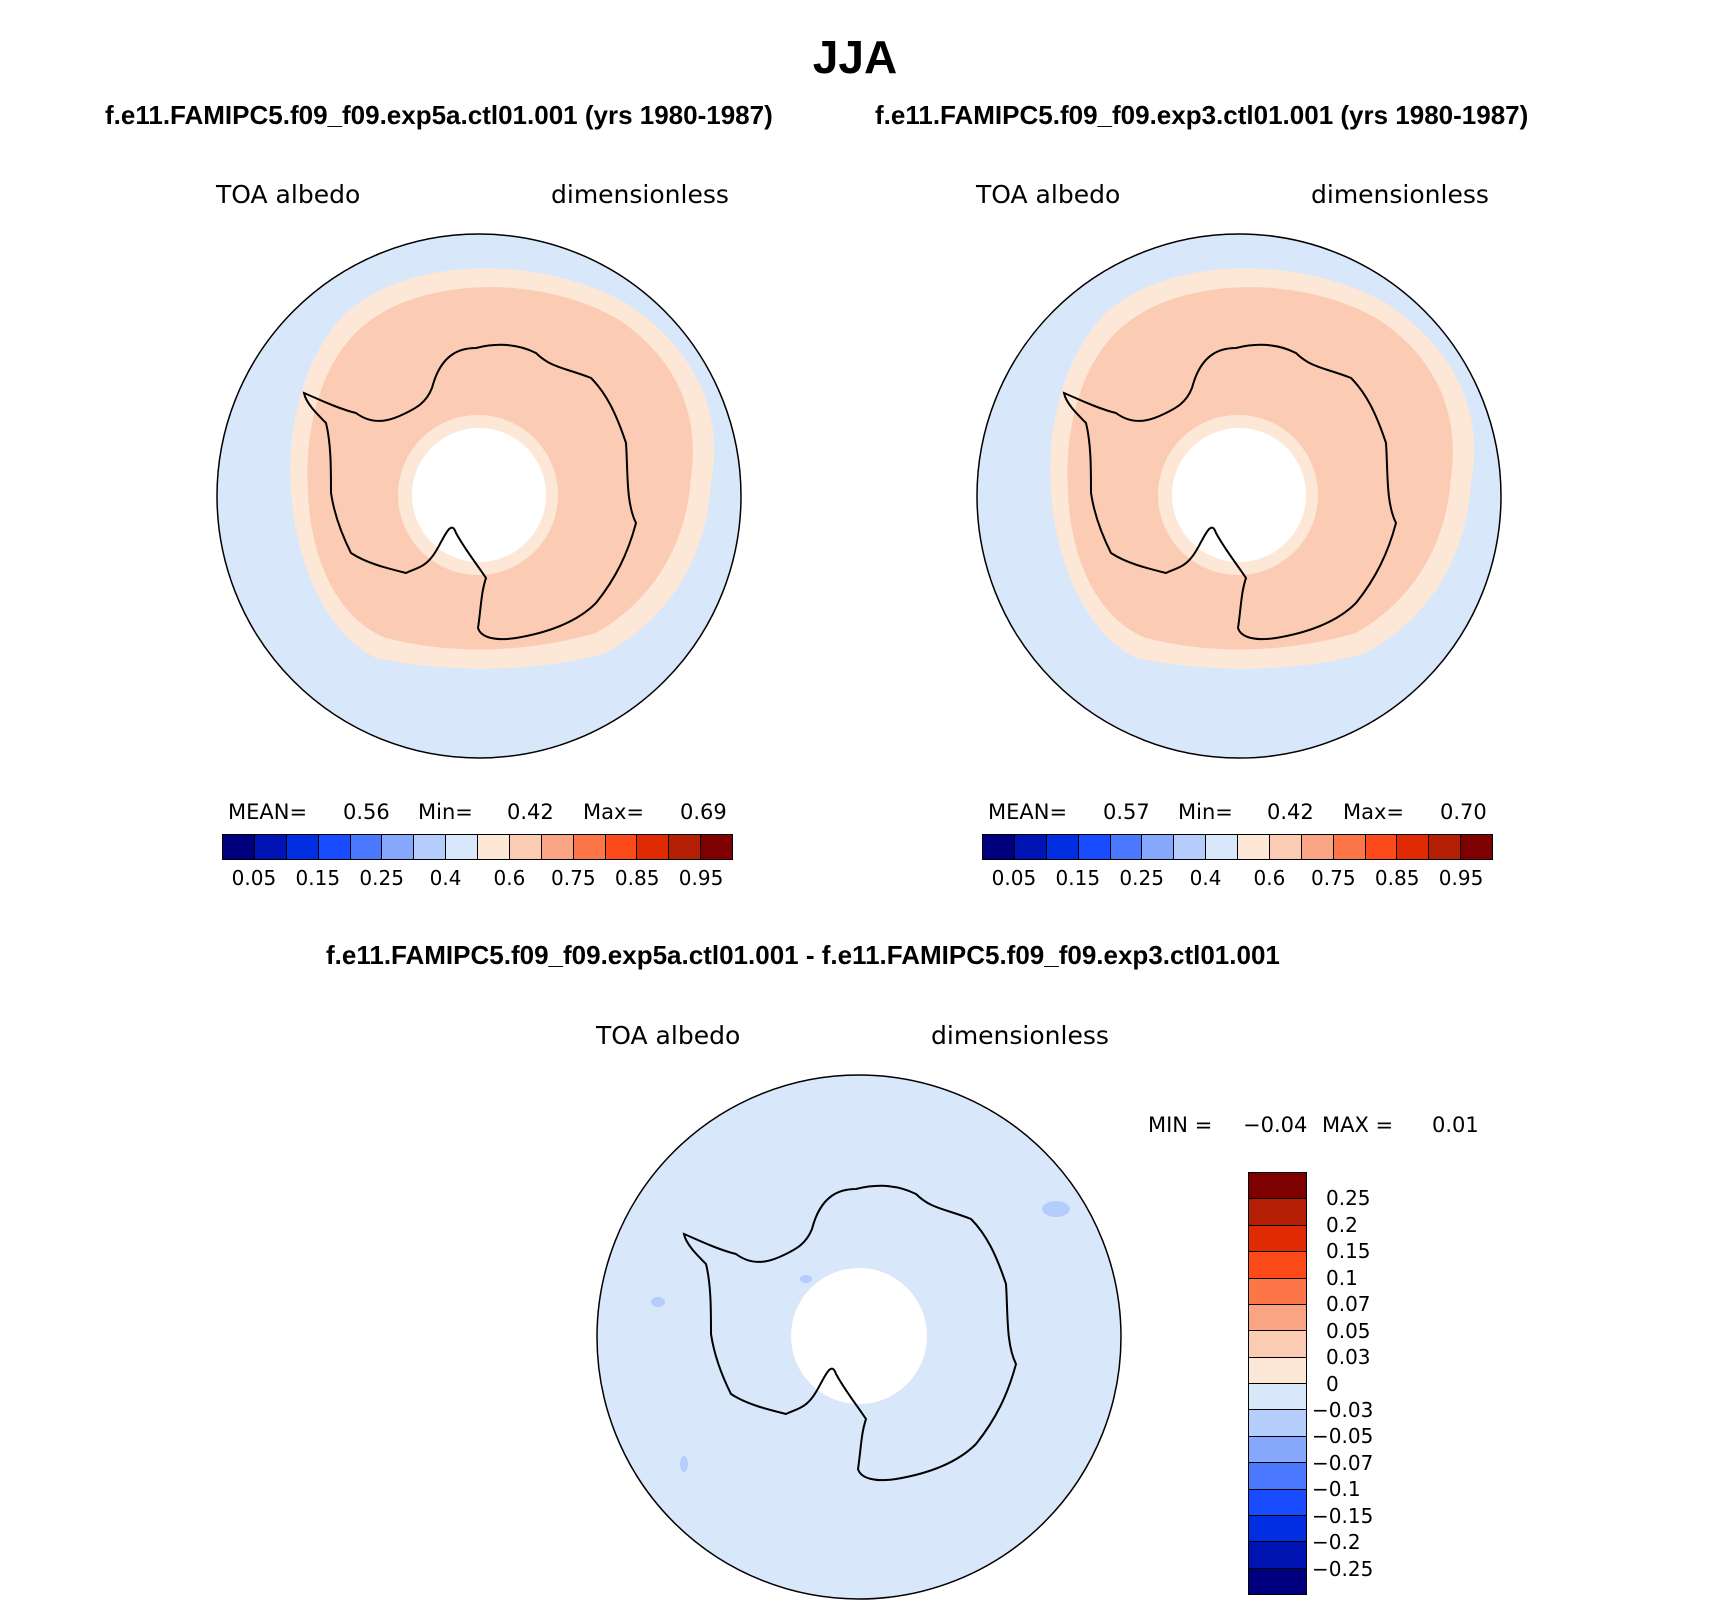 The height and width of the screenshot is (1601, 1710). Describe the element at coordinates (1342, 1224) in the screenshot. I see `colorbar-tick-label: 0.2` at that location.